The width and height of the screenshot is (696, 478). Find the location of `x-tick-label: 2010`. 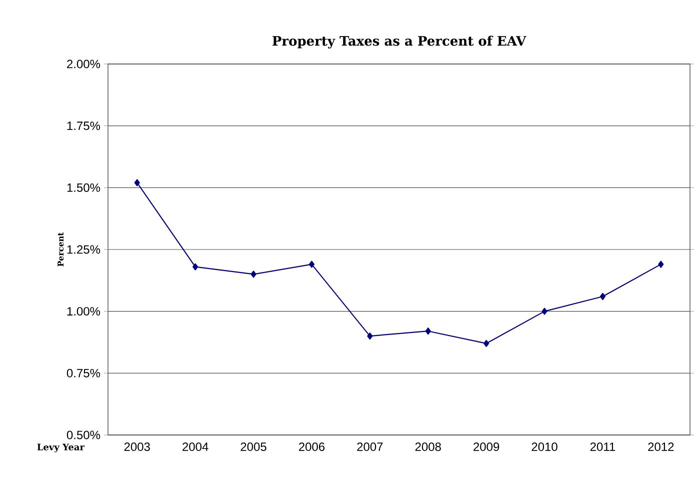

x-tick-label: 2010 is located at coordinates (545, 447).